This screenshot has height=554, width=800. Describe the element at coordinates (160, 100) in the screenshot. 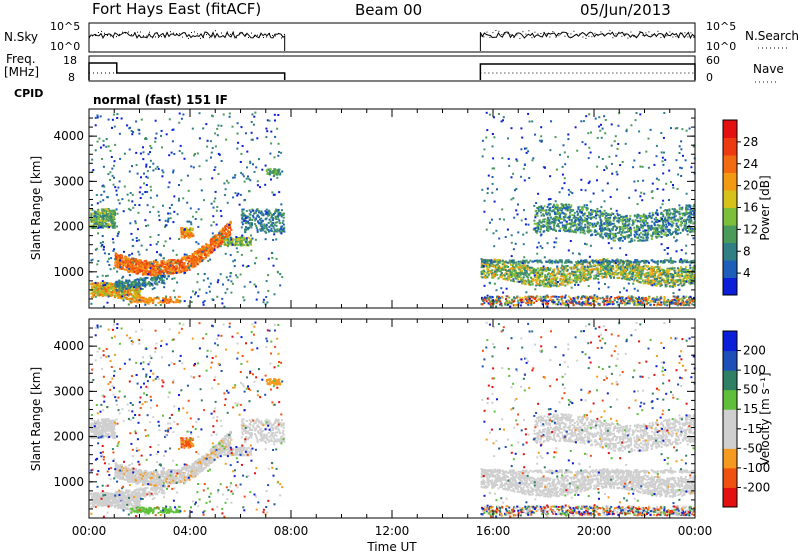

I see `cpid-text: normal (fast) 151 IF` at that location.